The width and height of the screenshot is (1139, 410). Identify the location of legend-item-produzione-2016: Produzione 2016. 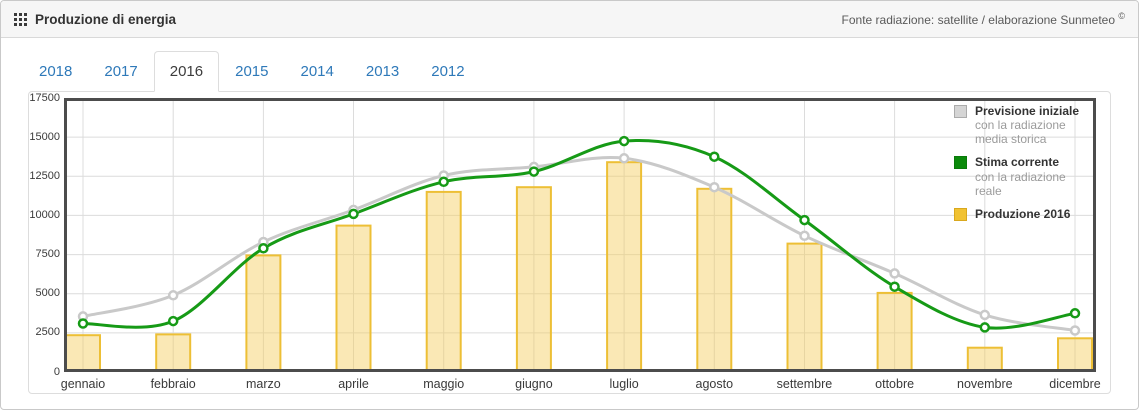
(1021, 214).